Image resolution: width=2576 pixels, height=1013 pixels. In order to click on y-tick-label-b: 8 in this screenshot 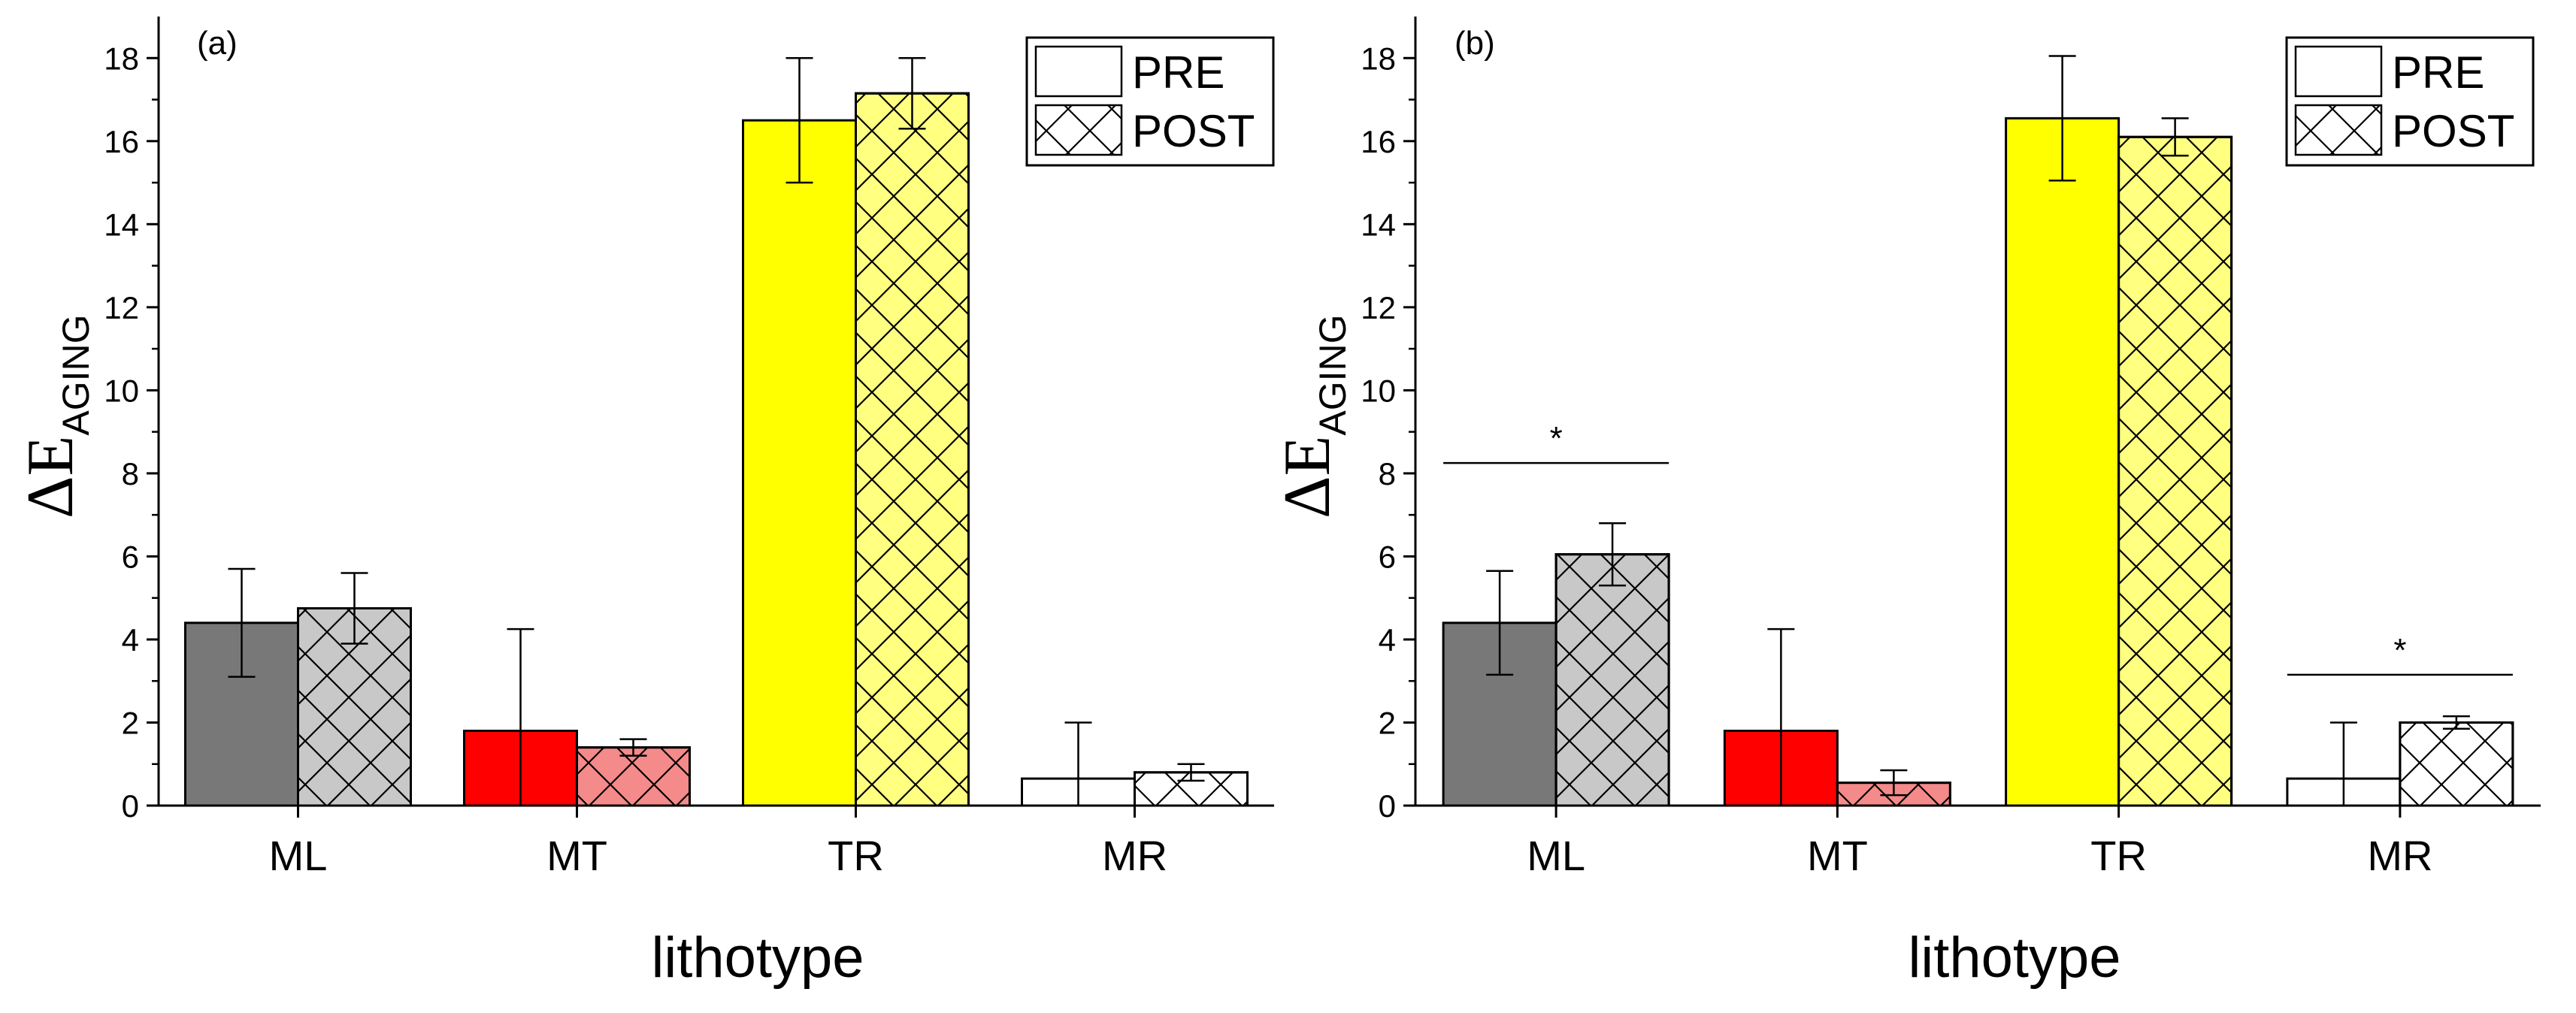, I will do `click(1387, 473)`.